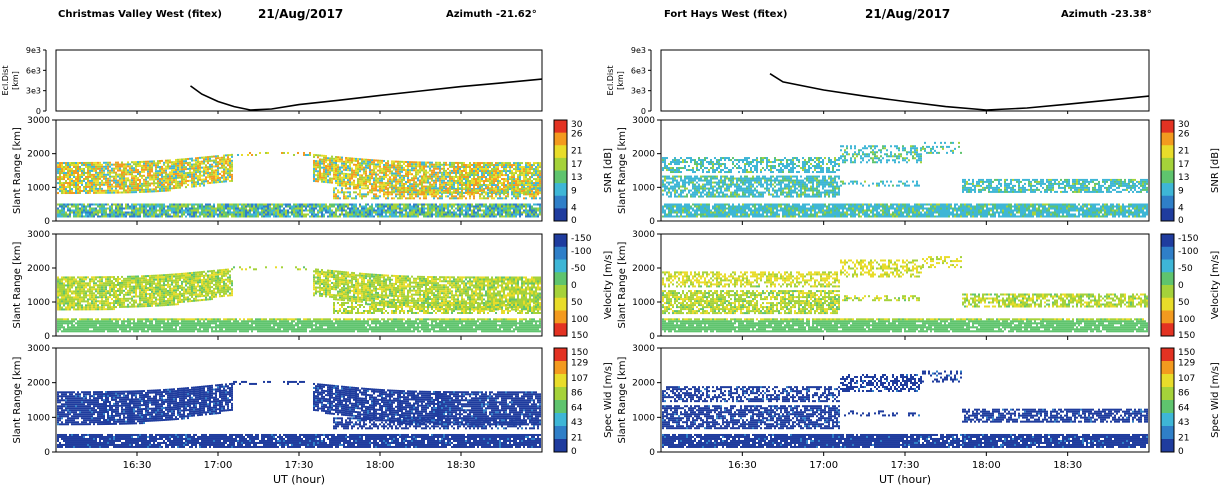 This screenshot has width=1225, height=489. What do you see at coordinates (1186, 364) in the screenshot?
I see `spec-wid-colorbar-tick-fhw: 129` at bounding box center [1186, 364].